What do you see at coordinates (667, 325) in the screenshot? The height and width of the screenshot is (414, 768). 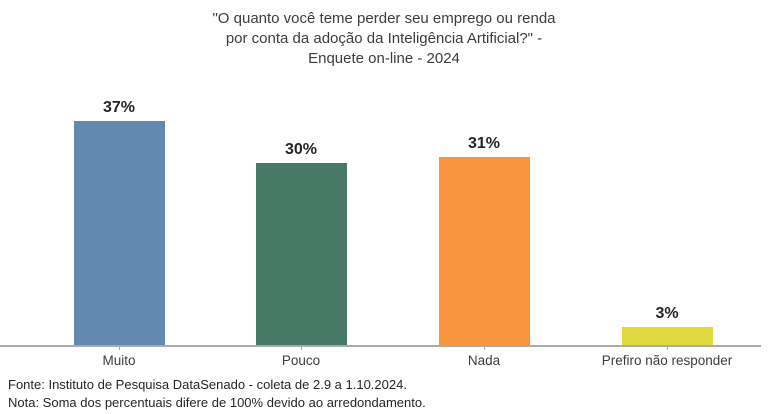 I see `bar-column: 3%` at bounding box center [667, 325].